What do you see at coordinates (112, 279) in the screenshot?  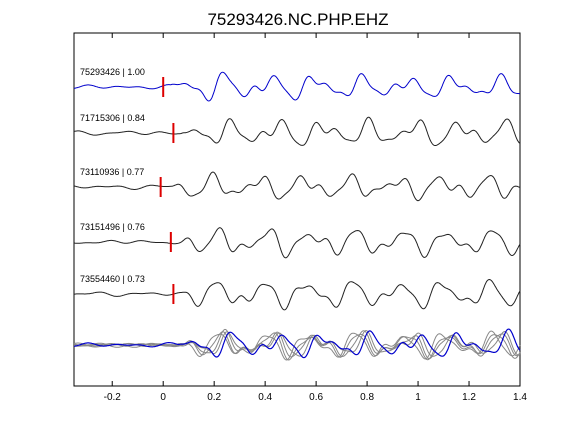 I see `trace-label-4: 73554460 | 0.73` at bounding box center [112, 279].